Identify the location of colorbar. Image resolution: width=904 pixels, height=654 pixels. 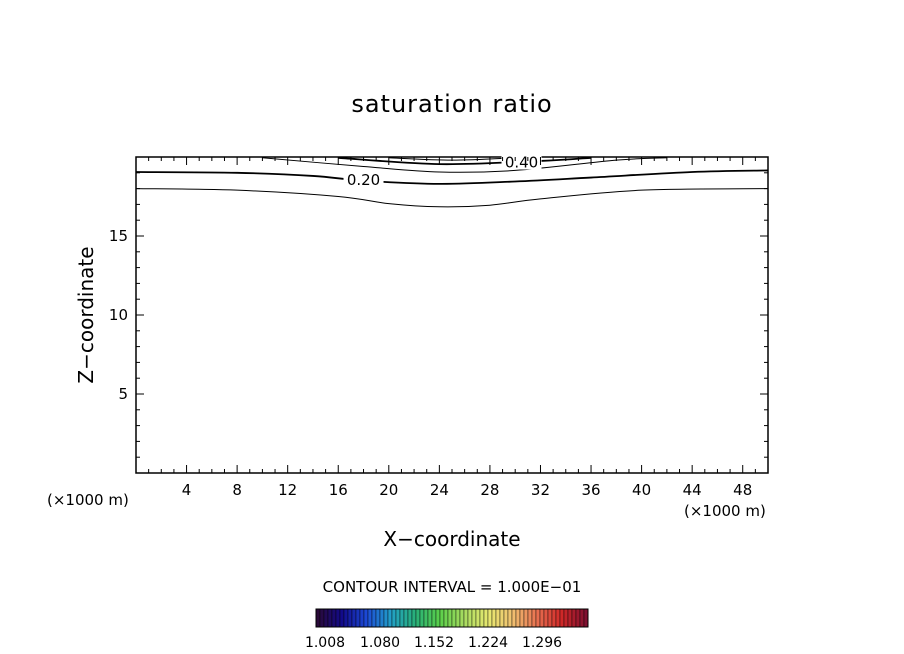
(452, 618).